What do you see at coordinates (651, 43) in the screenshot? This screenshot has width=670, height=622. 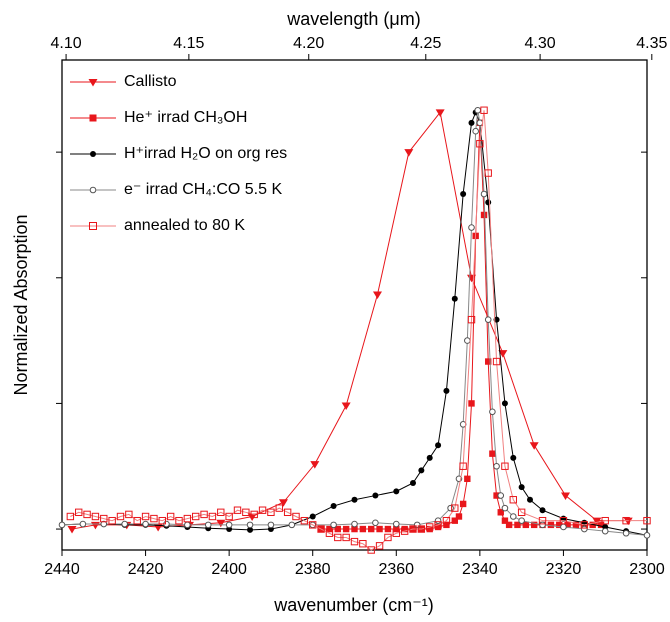 I see `x2-tick-label: 4.35` at bounding box center [651, 43].